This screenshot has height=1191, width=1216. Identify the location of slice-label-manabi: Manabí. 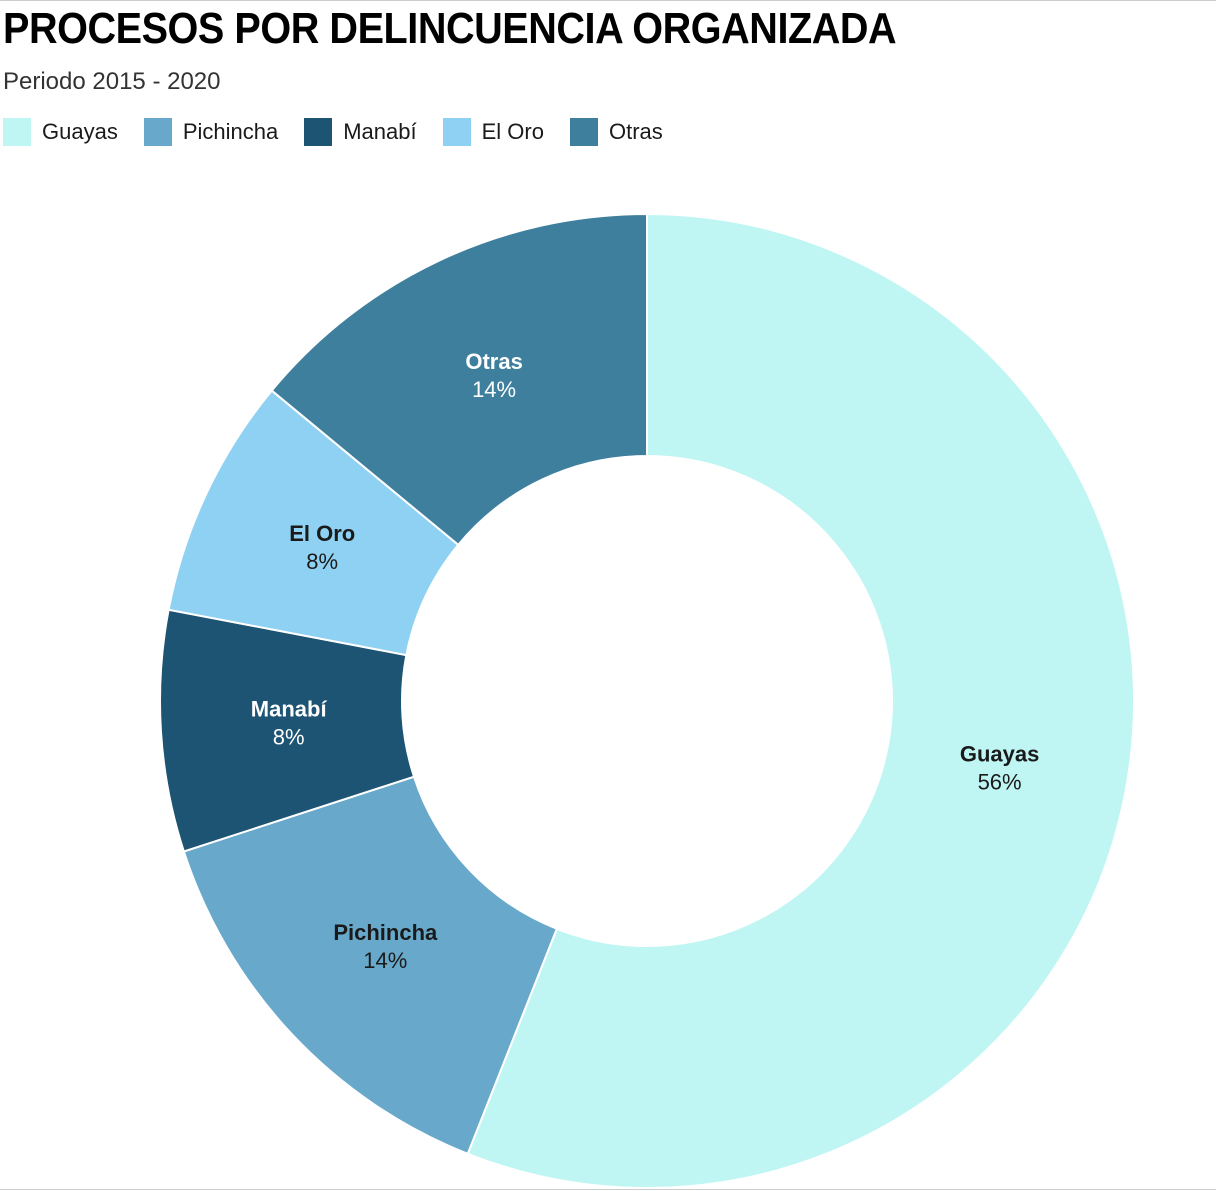
(289, 709).